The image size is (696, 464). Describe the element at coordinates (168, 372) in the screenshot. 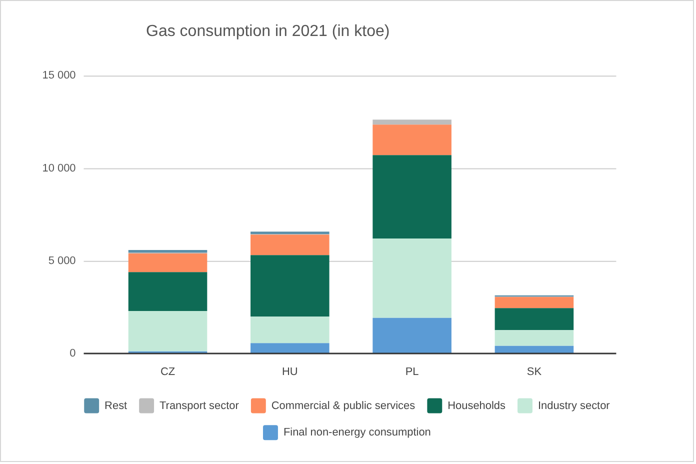

I see `x-tick-label: CZ` at that location.